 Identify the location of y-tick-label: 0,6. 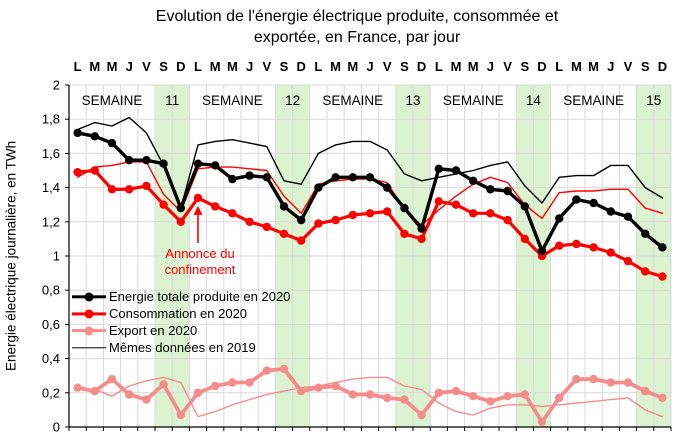
(51, 324).